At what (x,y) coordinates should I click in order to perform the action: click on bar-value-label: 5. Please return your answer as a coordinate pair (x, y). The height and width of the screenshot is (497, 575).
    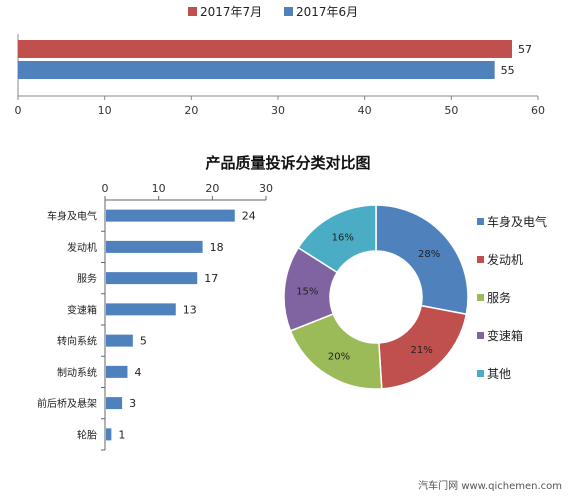
    Looking at the image, I should click on (143, 341).